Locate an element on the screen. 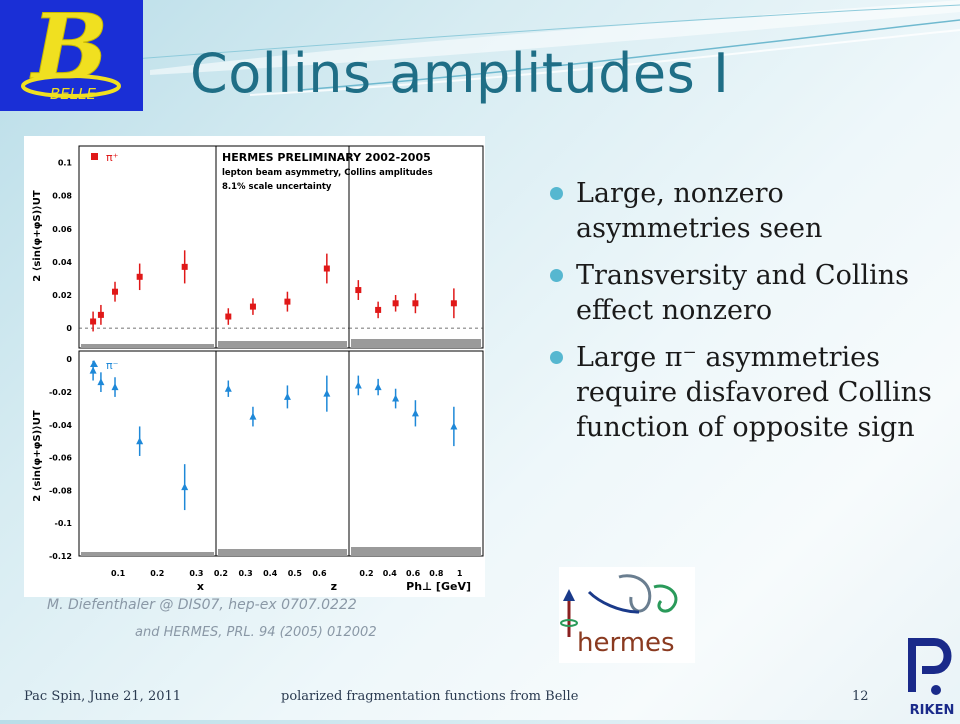  y-tick-label-top: 0.1 is located at coordinates (65, 163).